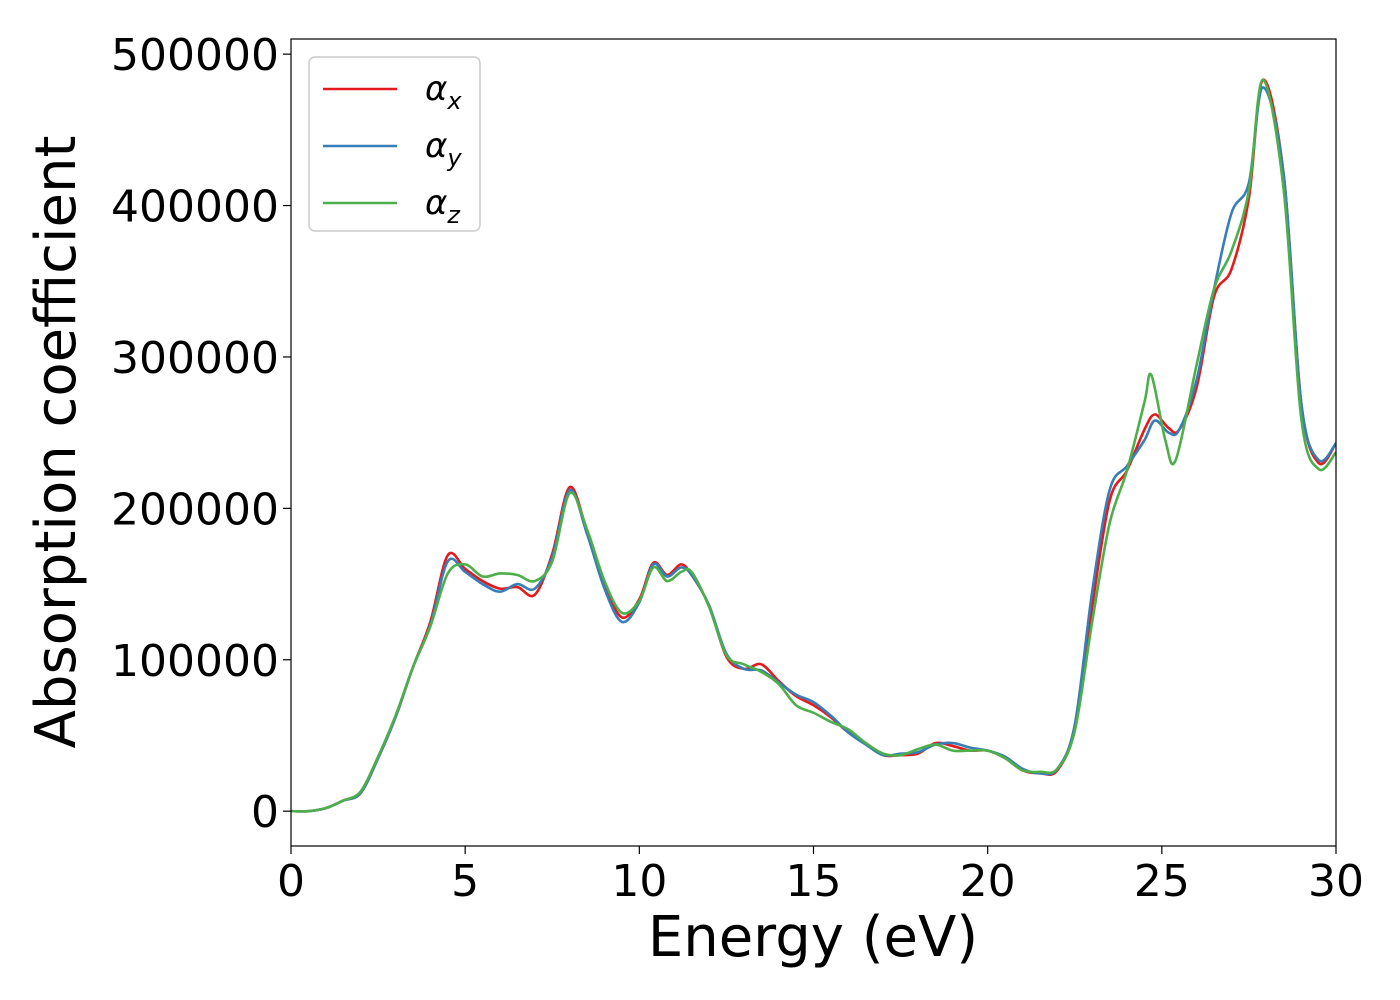 This screenshot has width=1400, height=1000. Describe the element at coordinates (265, 812) in the screenshot. I see `y-tick-label: 0` at that location.